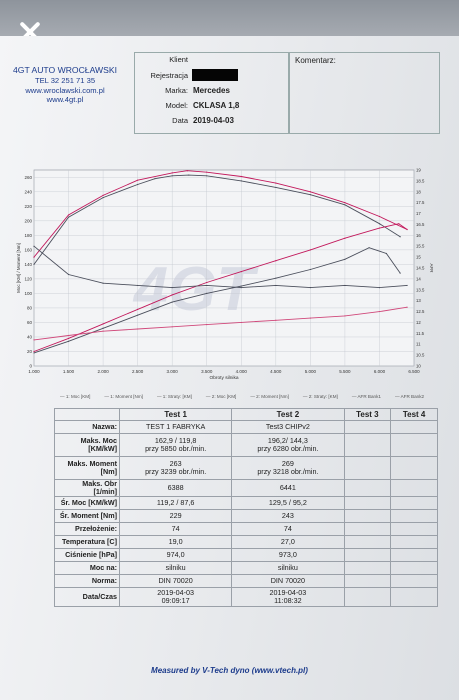  I want to click on y-right-tick-label: 17, so click(418, 213).